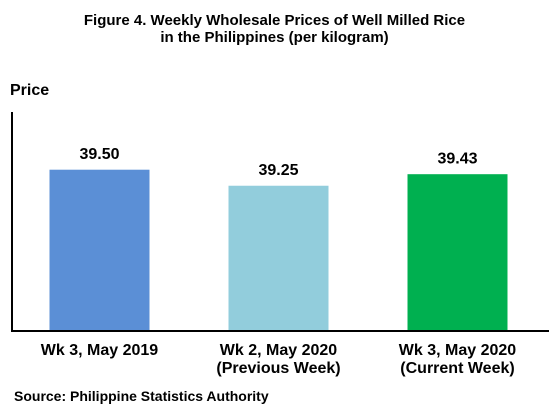 The image size is (549, 407). Describe the element at coordinates (278, 170) in the screenshot. I see `value-label: 39.25` at that location.